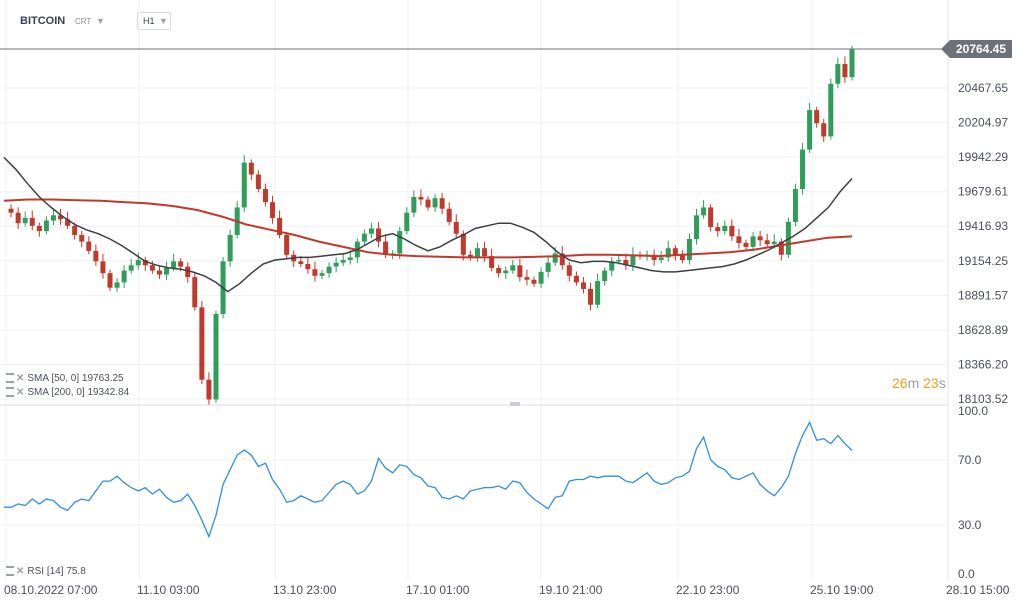  What do you see at coordinates (983, 399) in the screenshot?
I see `price-axis-label: 18103.52` at bounding box center [983, 399].